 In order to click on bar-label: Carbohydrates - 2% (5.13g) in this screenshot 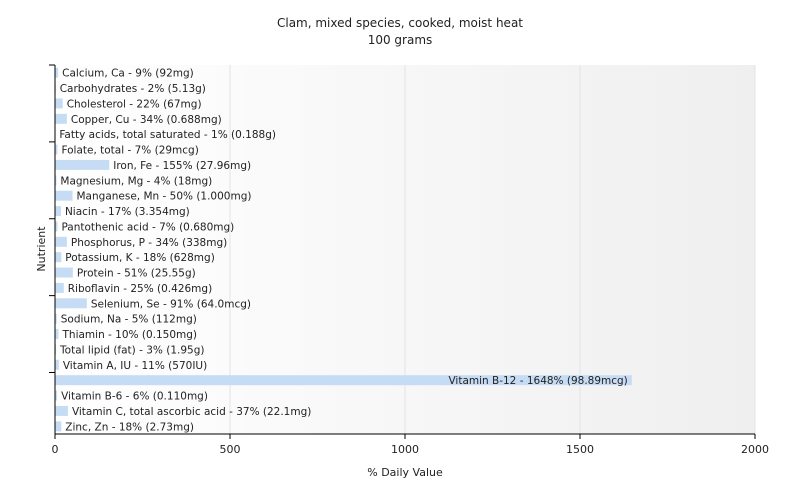, I will do `click(133, 89)`.